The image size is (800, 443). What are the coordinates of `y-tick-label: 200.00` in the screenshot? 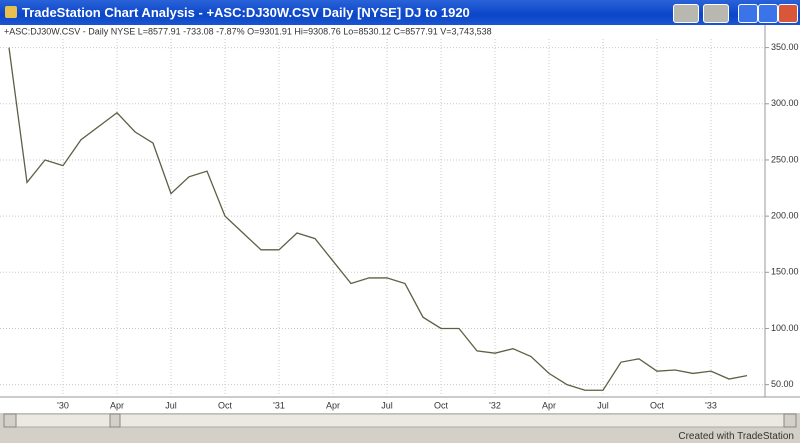 It's located at (785, 215).